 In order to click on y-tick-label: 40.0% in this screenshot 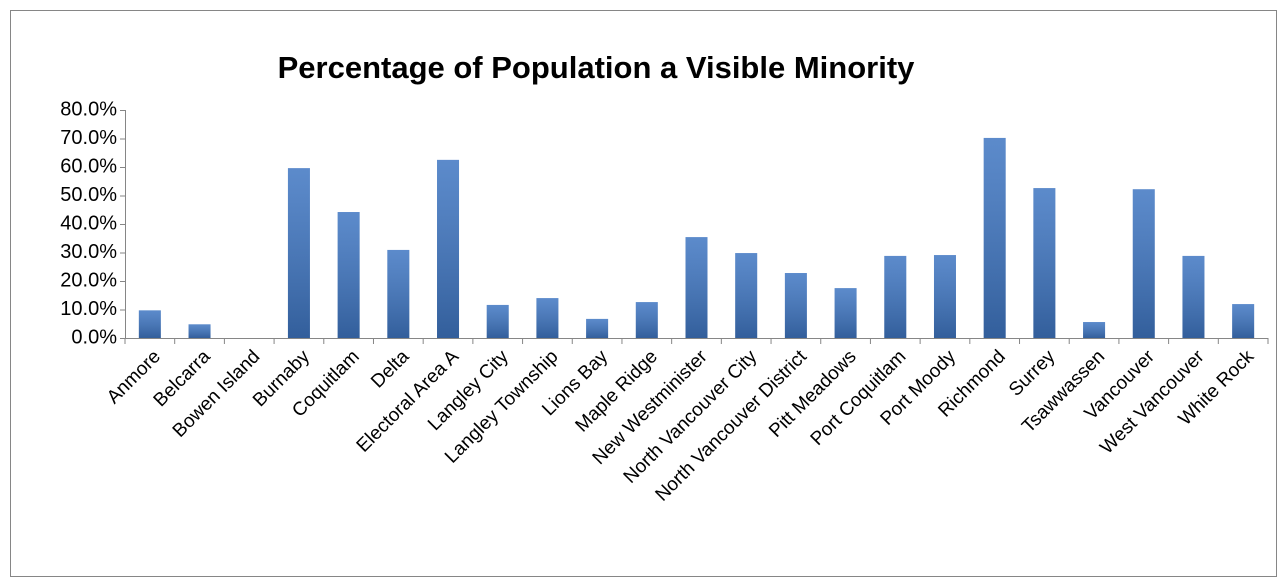, I will do `click(88, 223)`.